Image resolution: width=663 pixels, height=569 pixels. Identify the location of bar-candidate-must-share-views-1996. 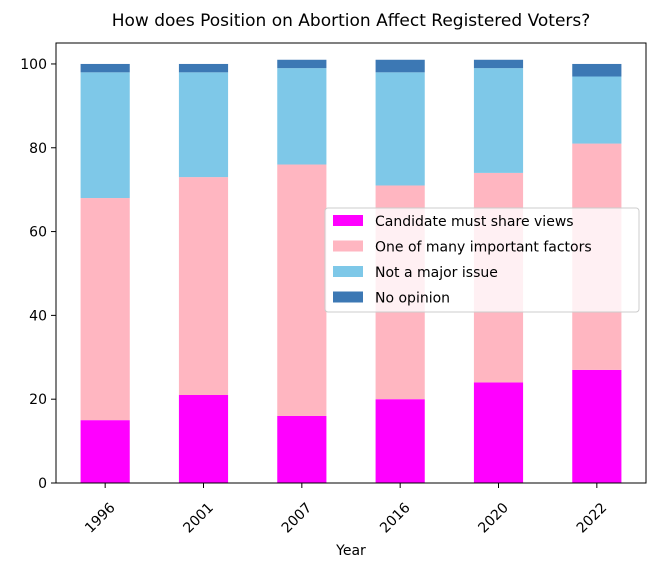
(105, 451).